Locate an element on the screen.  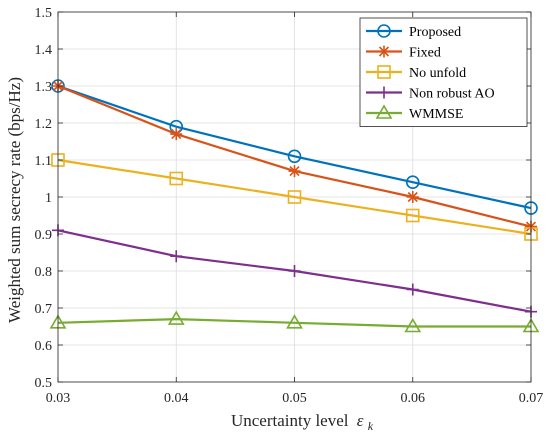
x-tick-label: 0.03 is located at coordinates (58, 398).